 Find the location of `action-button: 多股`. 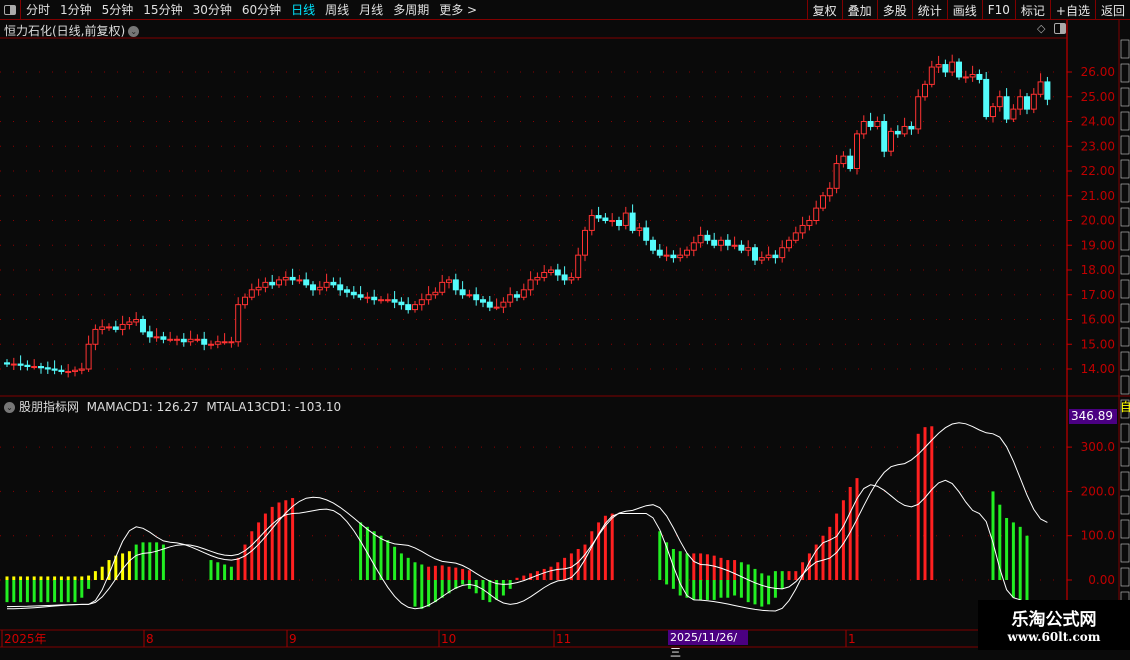

action-button: 多股 is located at coordinates (894, 10).